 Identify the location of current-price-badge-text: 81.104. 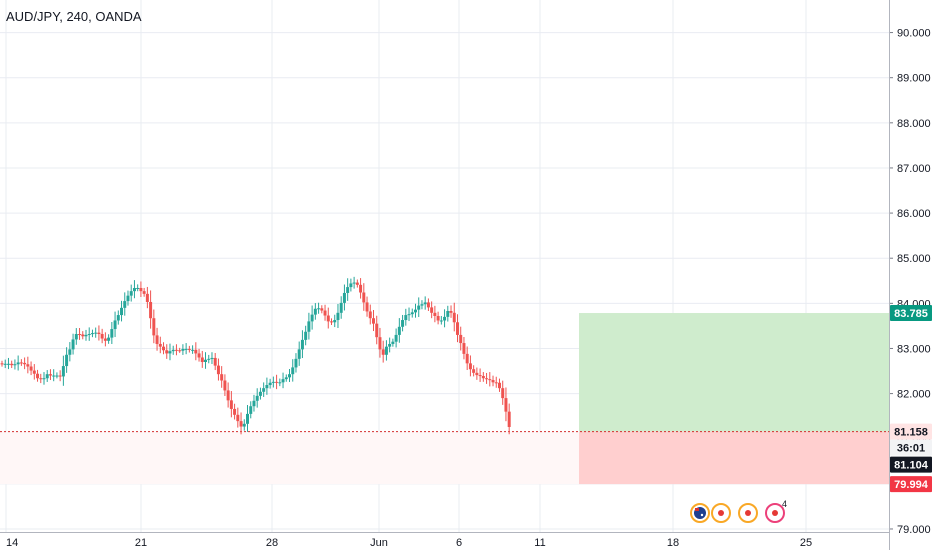
(911, 466).